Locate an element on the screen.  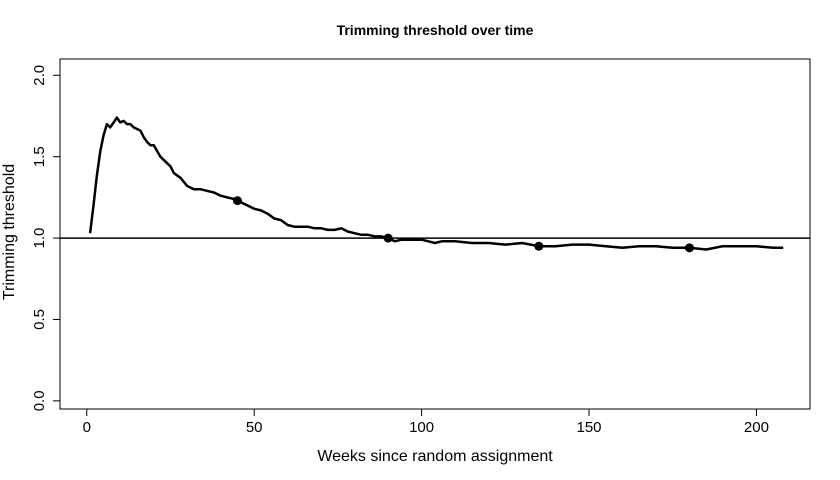
markers is located at coordinates (463, 224).